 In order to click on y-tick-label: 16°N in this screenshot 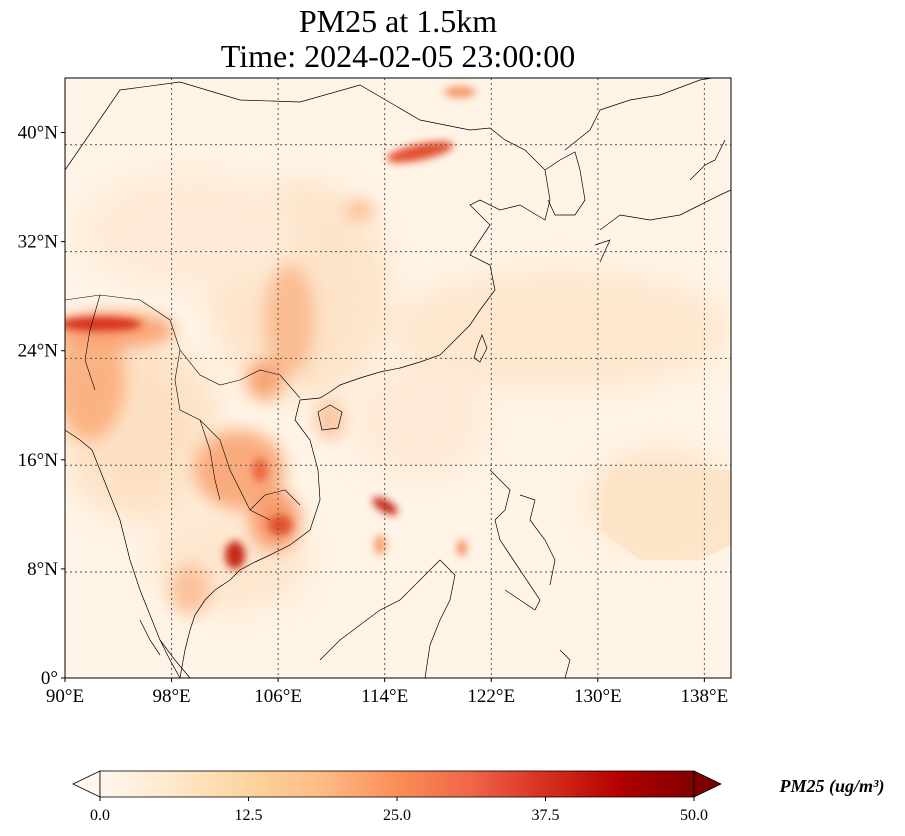, I will do `click(38, 460)`.